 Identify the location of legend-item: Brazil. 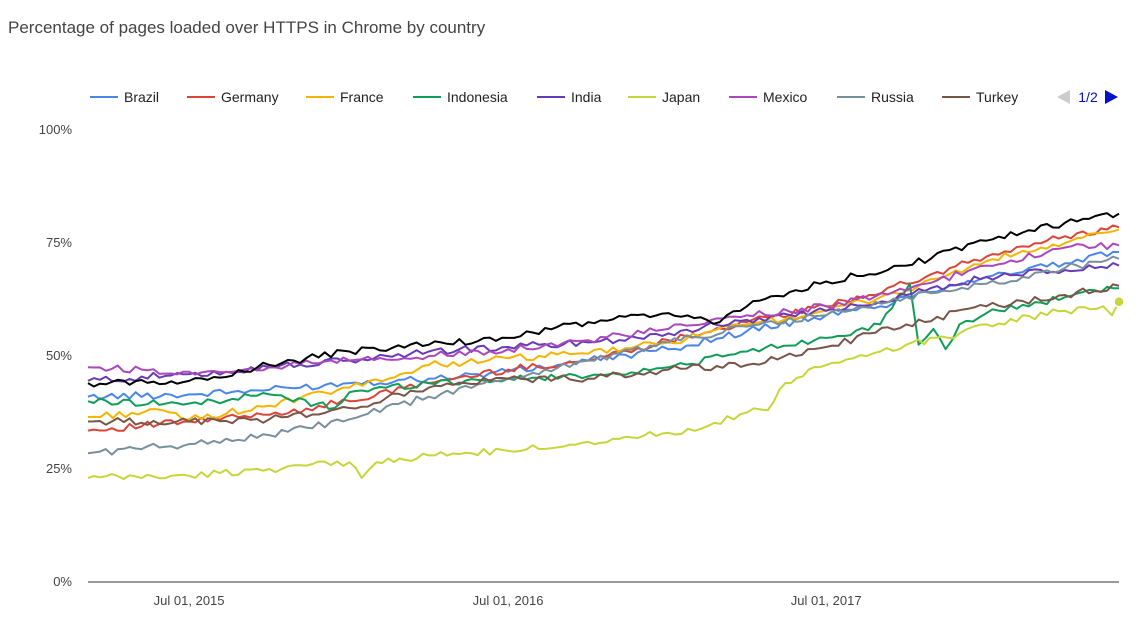
(141, 97).